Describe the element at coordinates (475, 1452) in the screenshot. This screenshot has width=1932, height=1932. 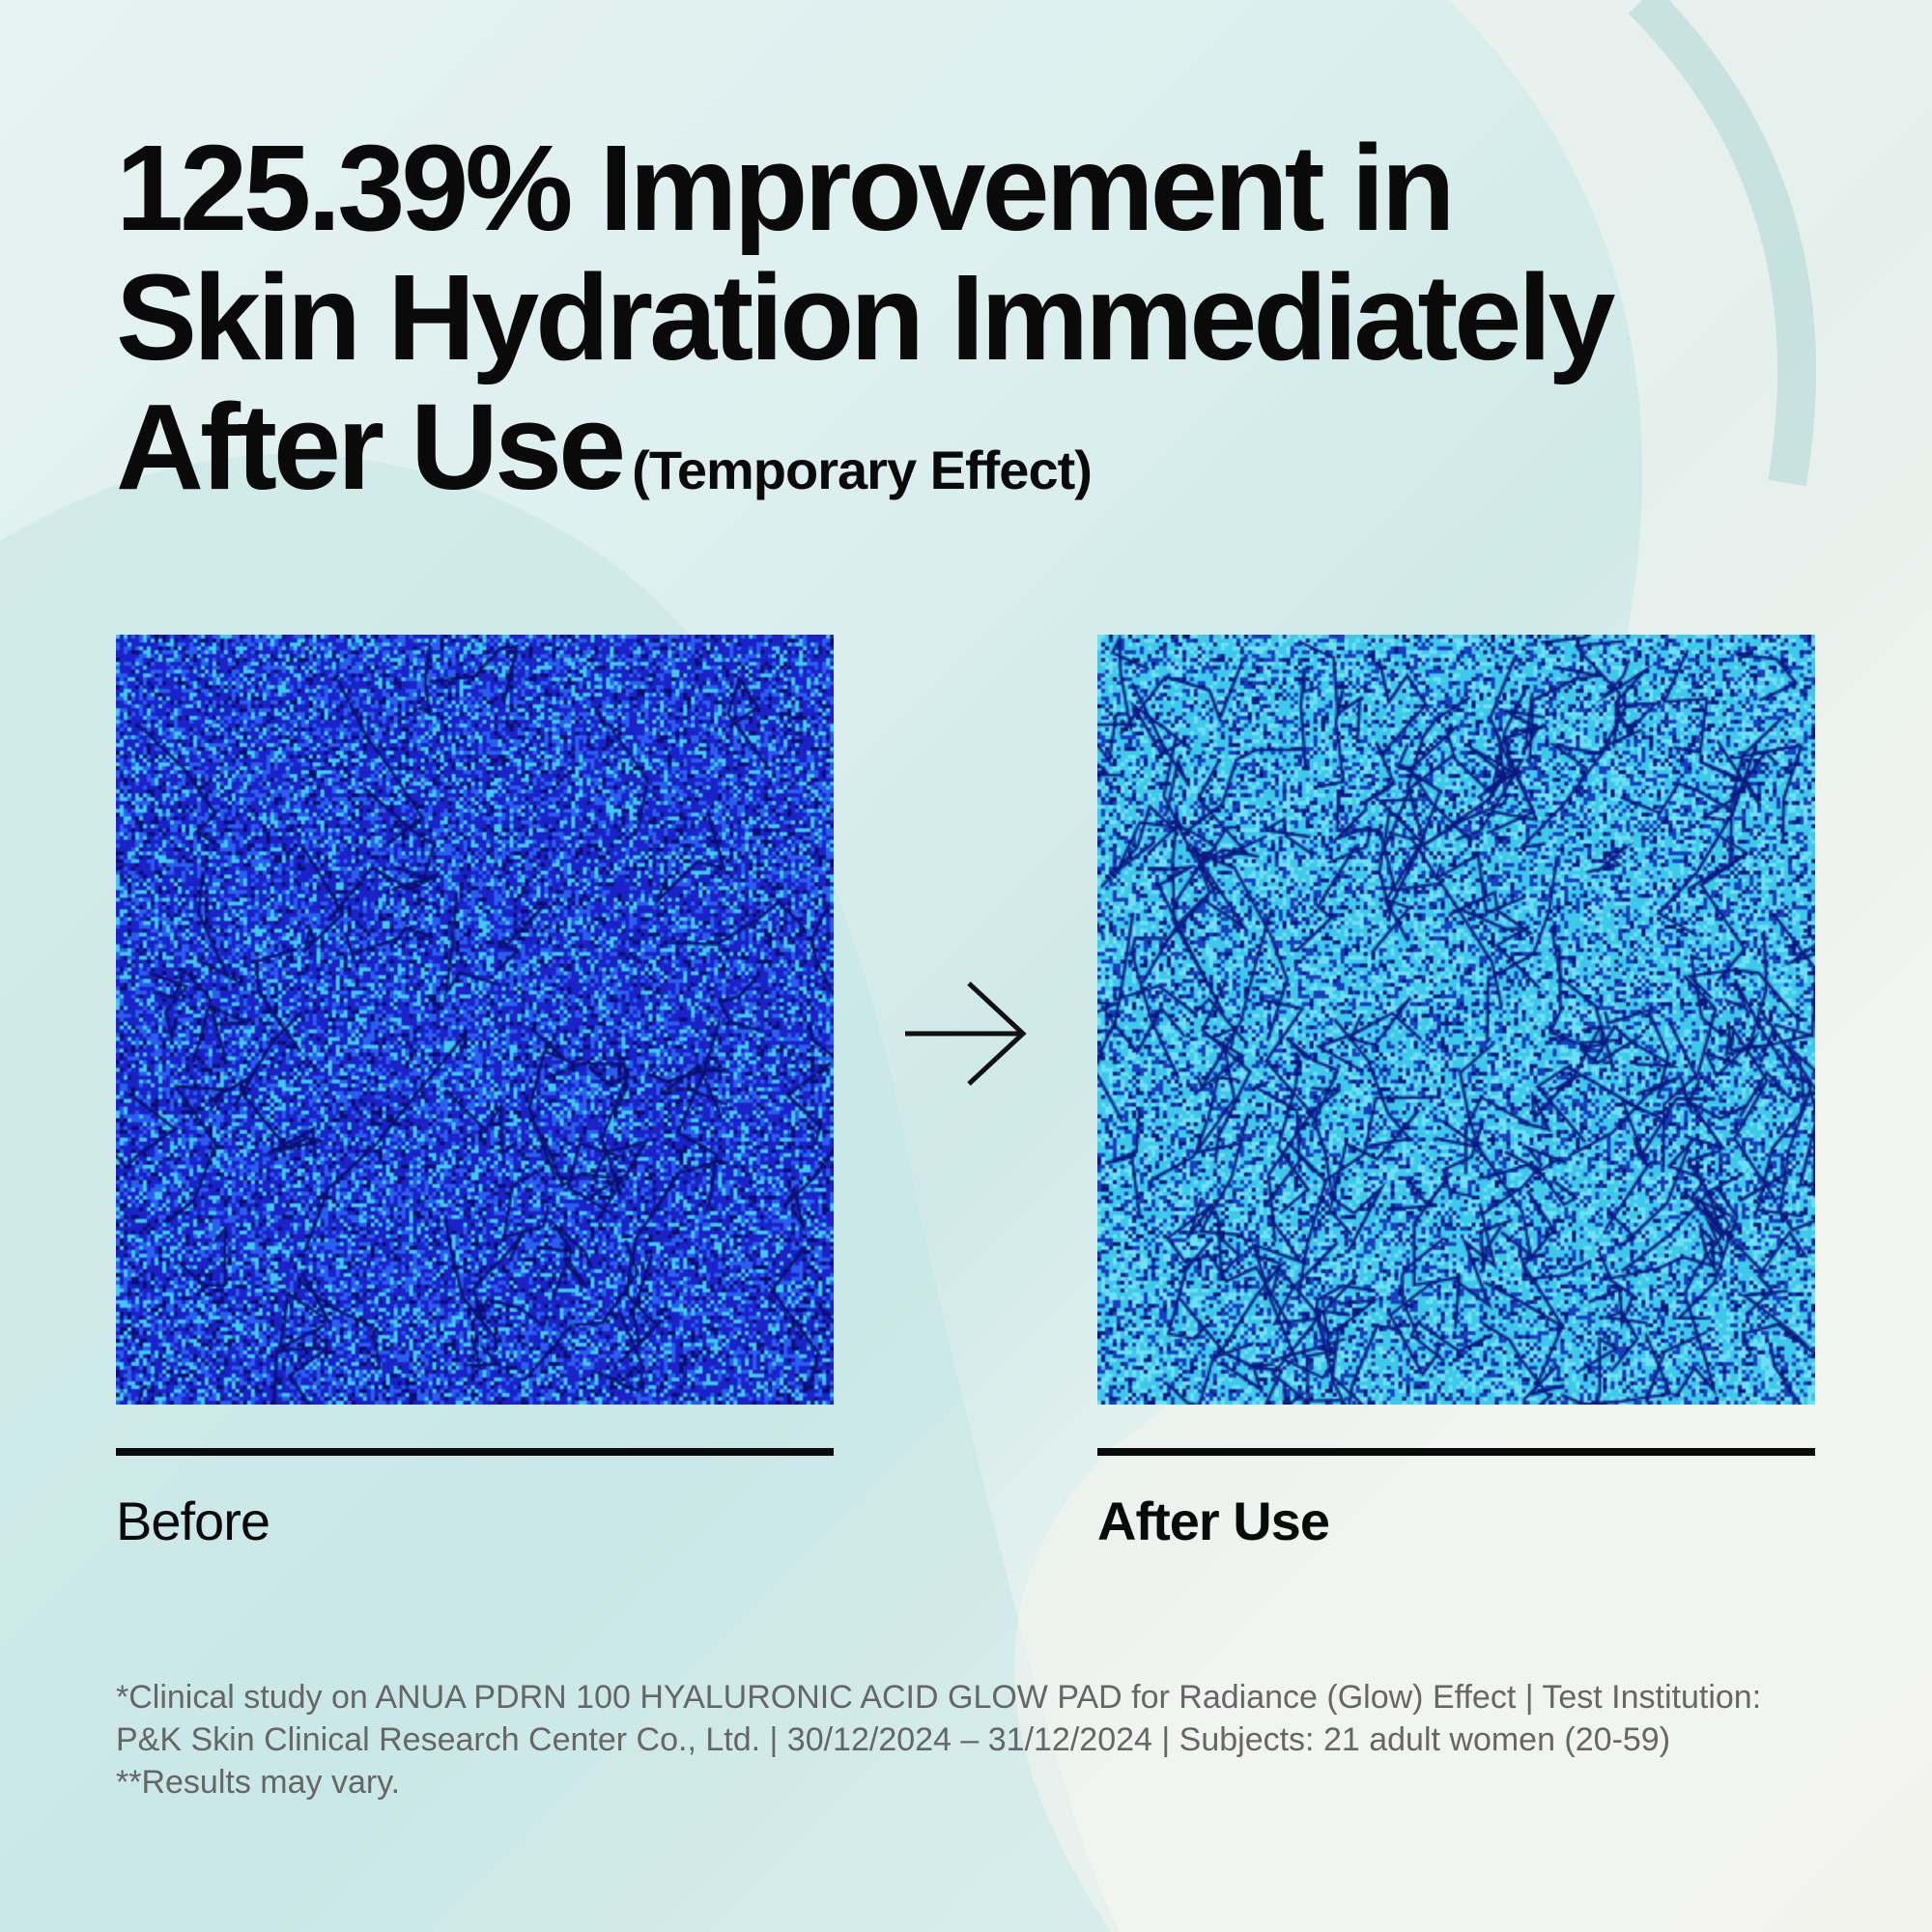
I see `before-divider` at that location.